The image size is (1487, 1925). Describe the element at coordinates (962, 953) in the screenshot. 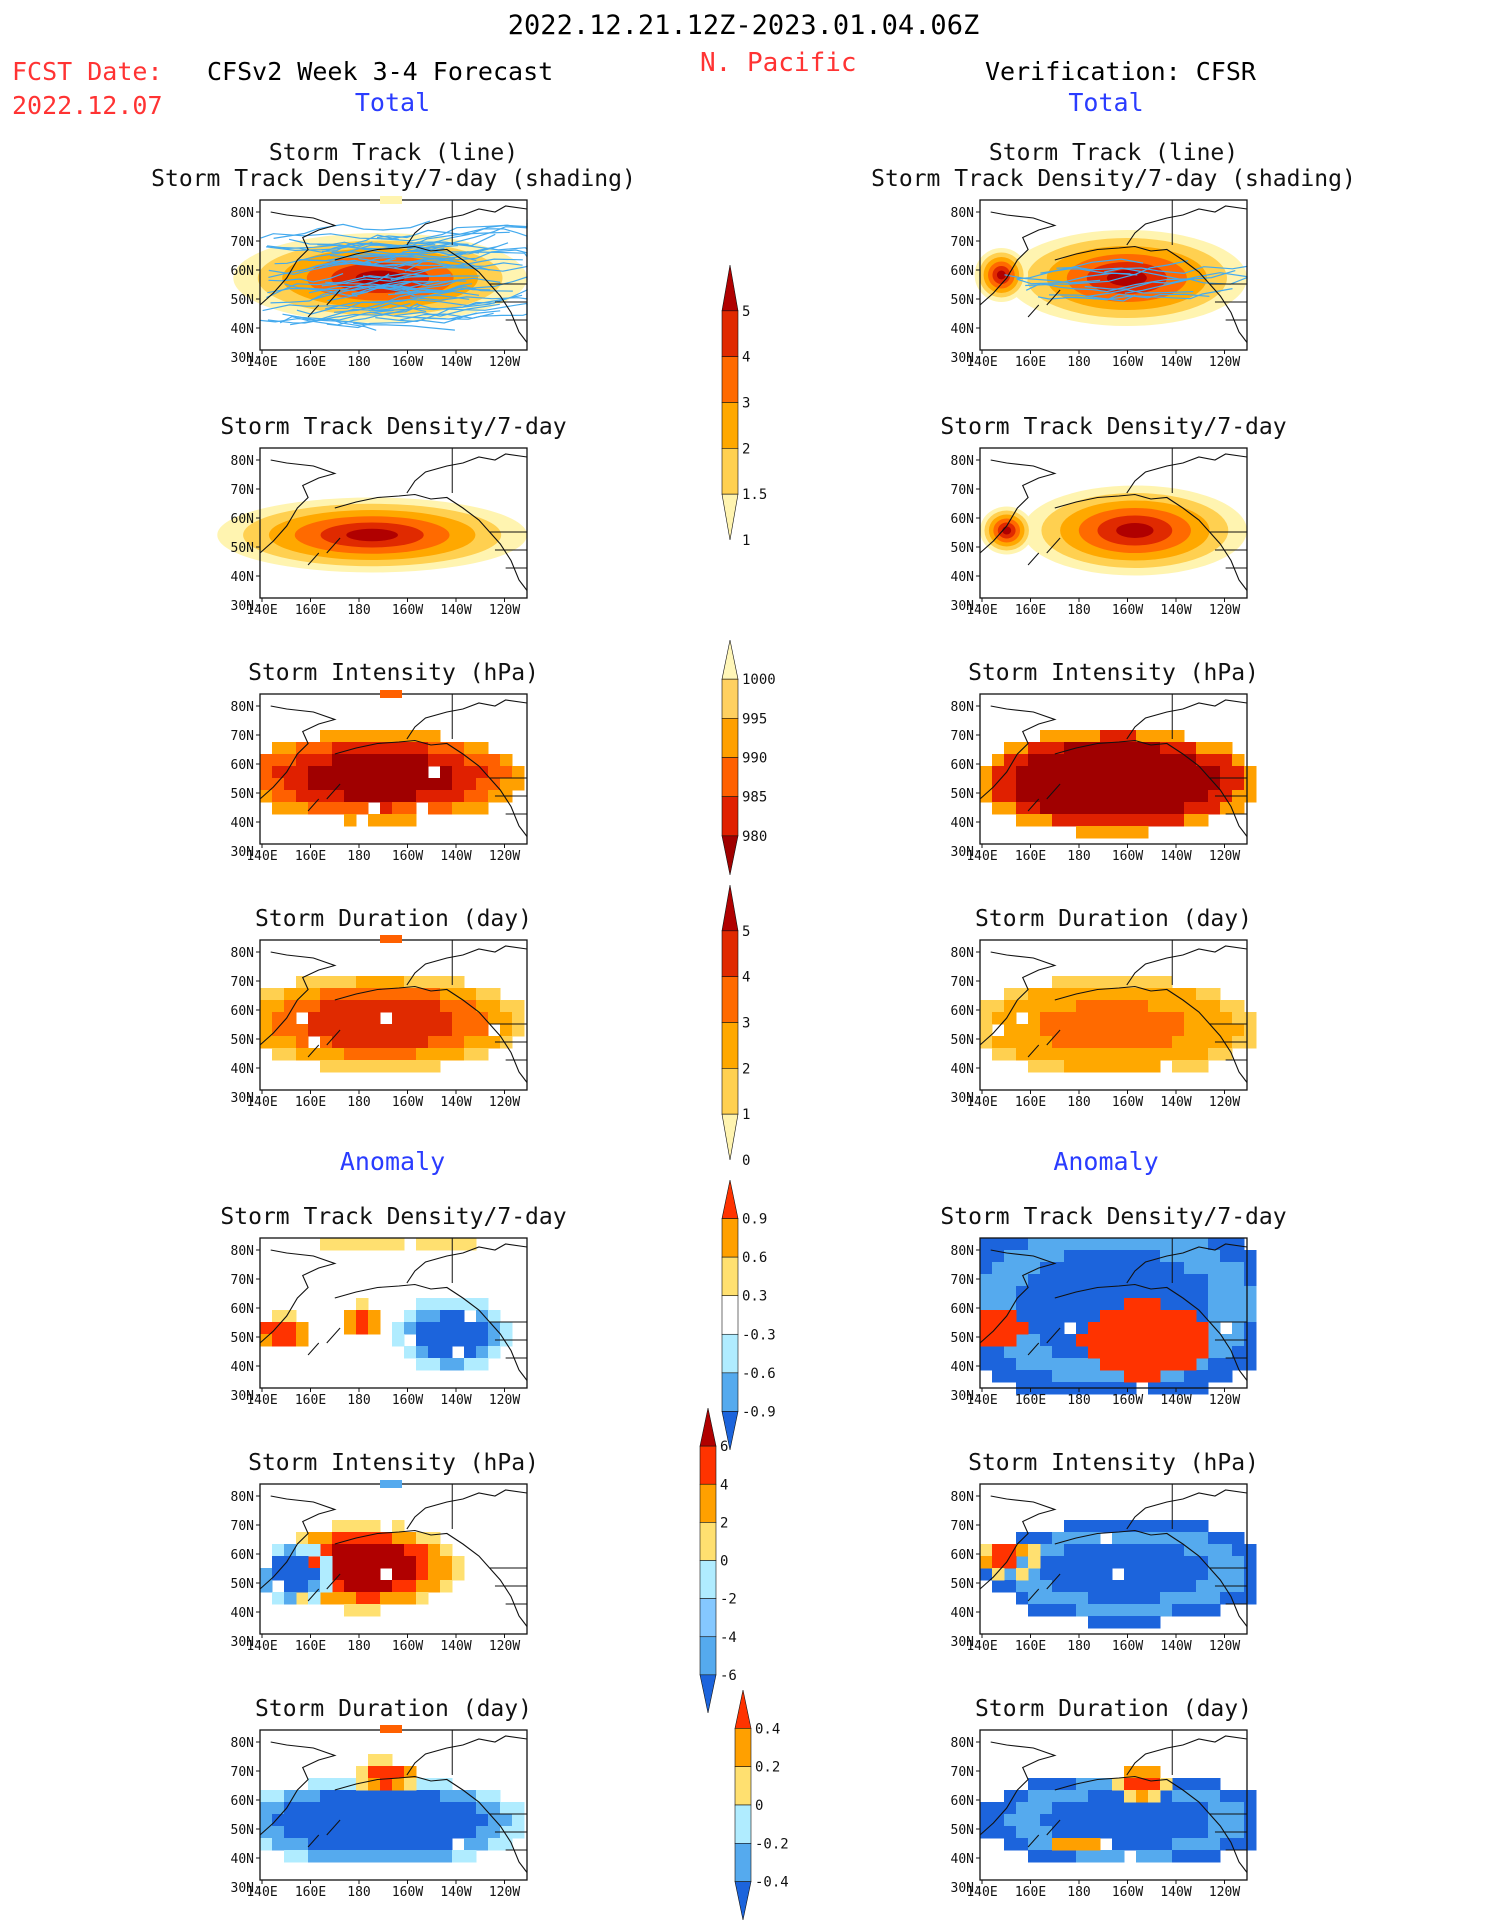

I see `lat-label: 80N` at that location.